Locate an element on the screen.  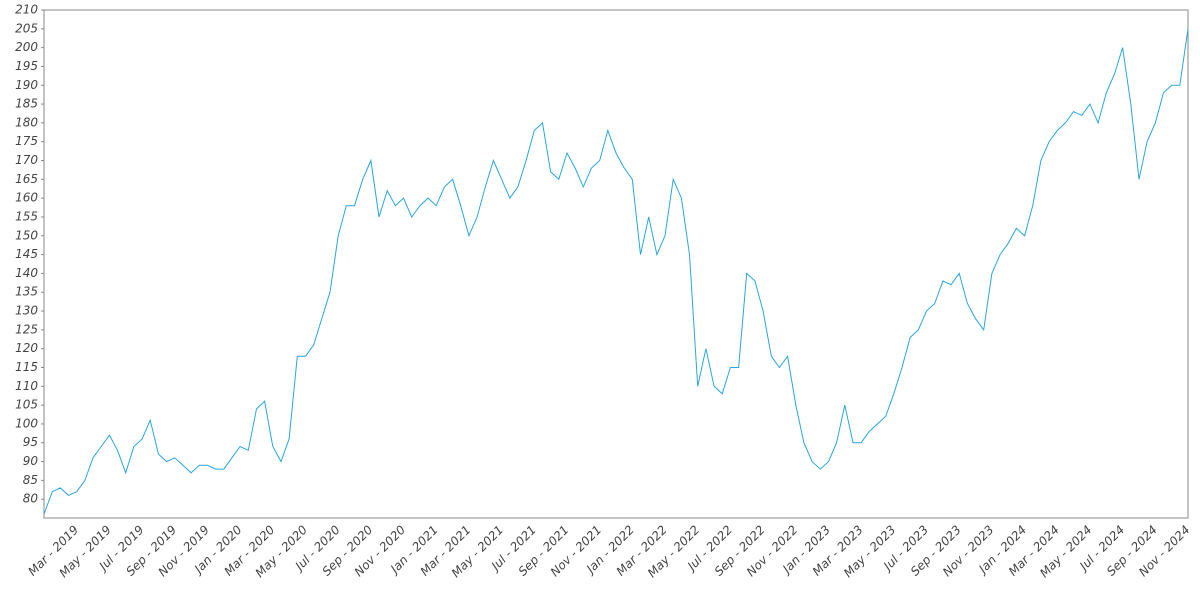
y-tick-label: 100 is located at coordinates (26, 423).